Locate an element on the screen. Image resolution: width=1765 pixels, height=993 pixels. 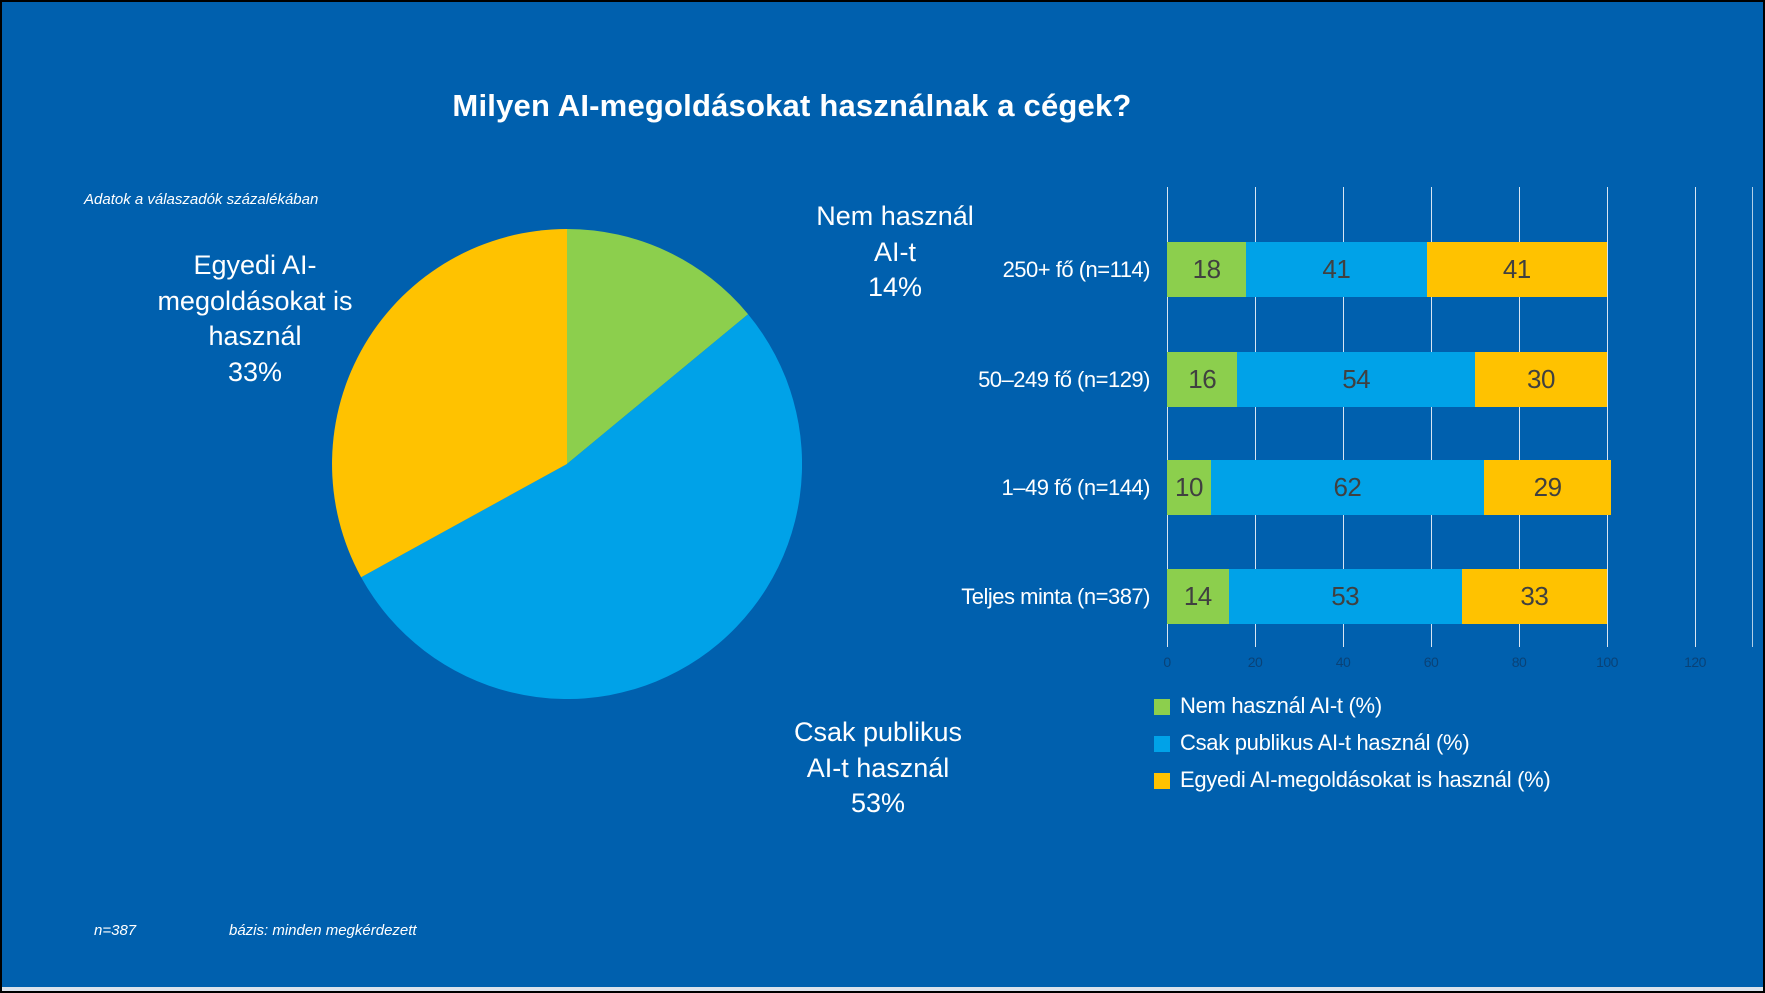
legend-swatch-public is located at coordinates (1162, 744).